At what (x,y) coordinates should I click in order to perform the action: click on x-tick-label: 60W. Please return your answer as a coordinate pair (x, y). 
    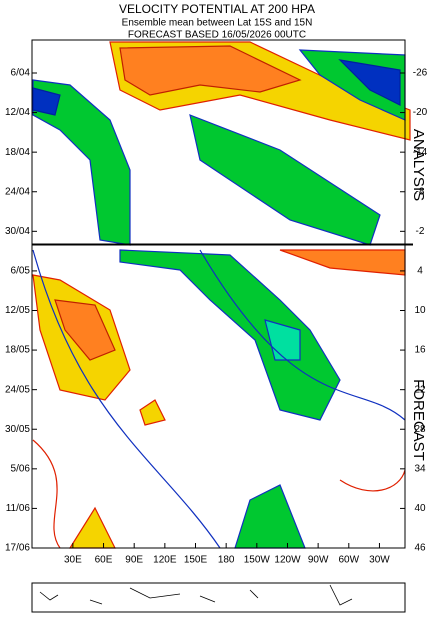
    Looking at the image, I should click on (349, 560).